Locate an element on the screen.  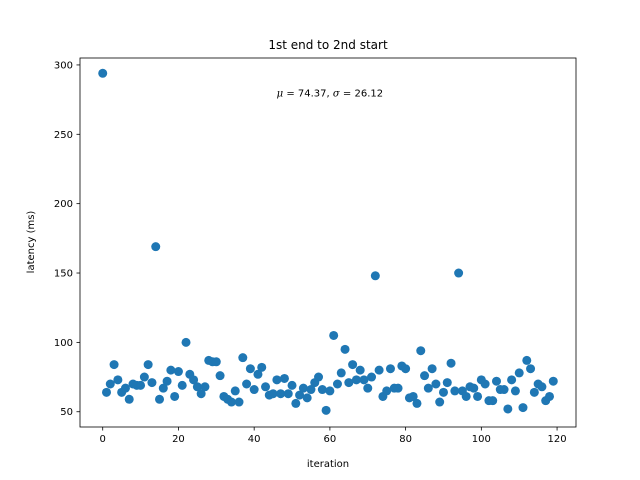
y-tick-label: 200 is located at coordinates (63, 204).